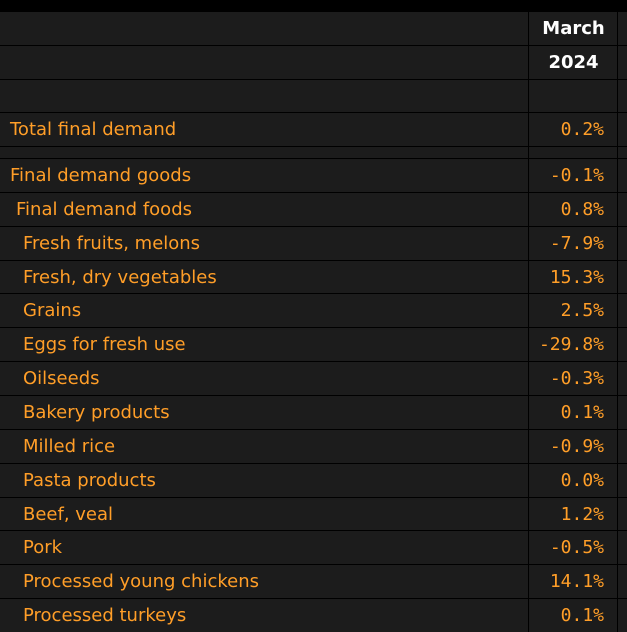 The height and width of the screenshot is (632, 627). What do you see at coordinates (264, 129) in the screenshot?
I see `row-label: Total final demand` at bounding box center [264, 129].